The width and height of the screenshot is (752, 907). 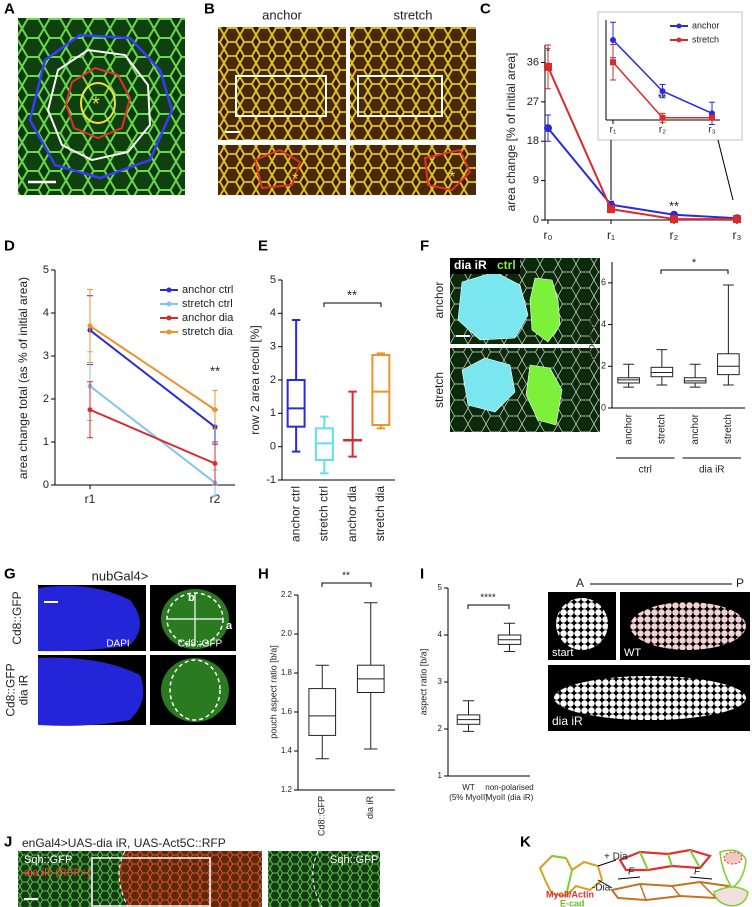 What do you see at coordinates (200, 644) in the screenshot?
I see `channel-label: Cd8::GFP` at bounding box center [200, 644].